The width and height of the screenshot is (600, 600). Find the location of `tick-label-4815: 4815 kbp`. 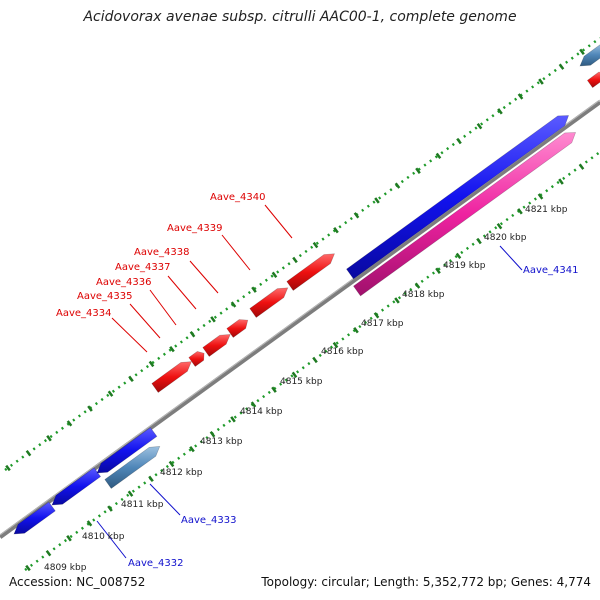

tick-label-4815: 4815 kbp is located at coordinates (301, 382).